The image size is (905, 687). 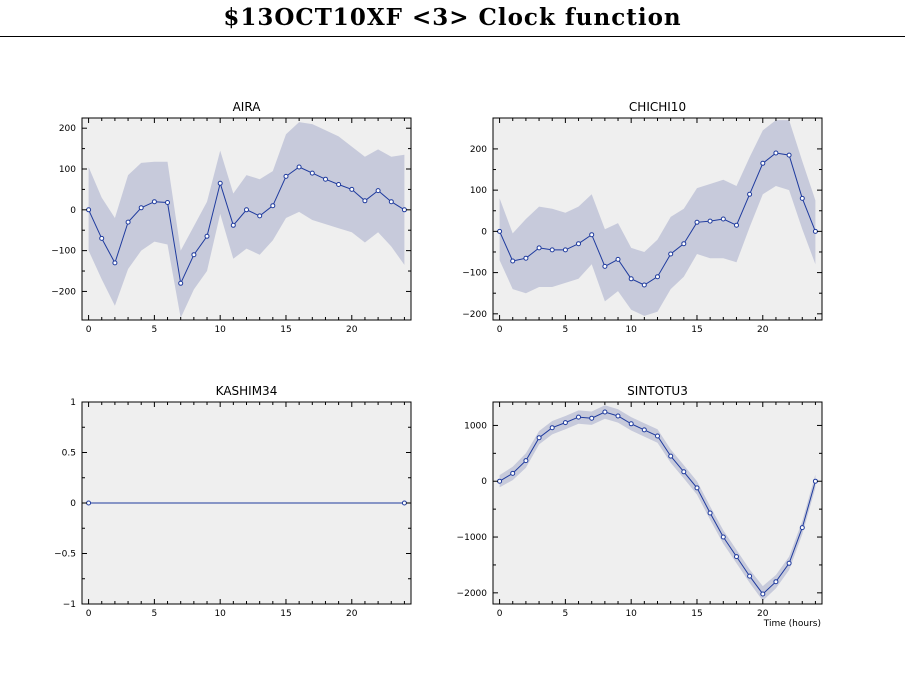 What do you see at coordinates (472, 538) in the screenshot?
I see `y-tick-label: −1000` at bounding box center [472, 538].